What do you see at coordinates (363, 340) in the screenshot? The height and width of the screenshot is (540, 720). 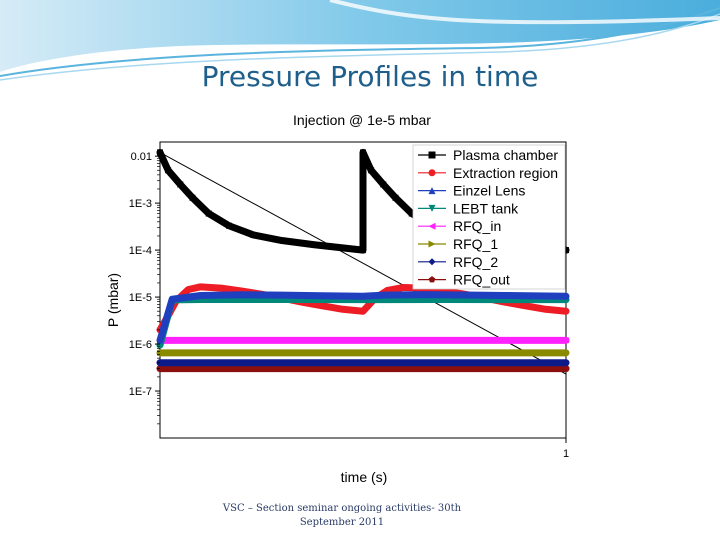 I see `series-rfq-in` at bounding box center [363, 340].